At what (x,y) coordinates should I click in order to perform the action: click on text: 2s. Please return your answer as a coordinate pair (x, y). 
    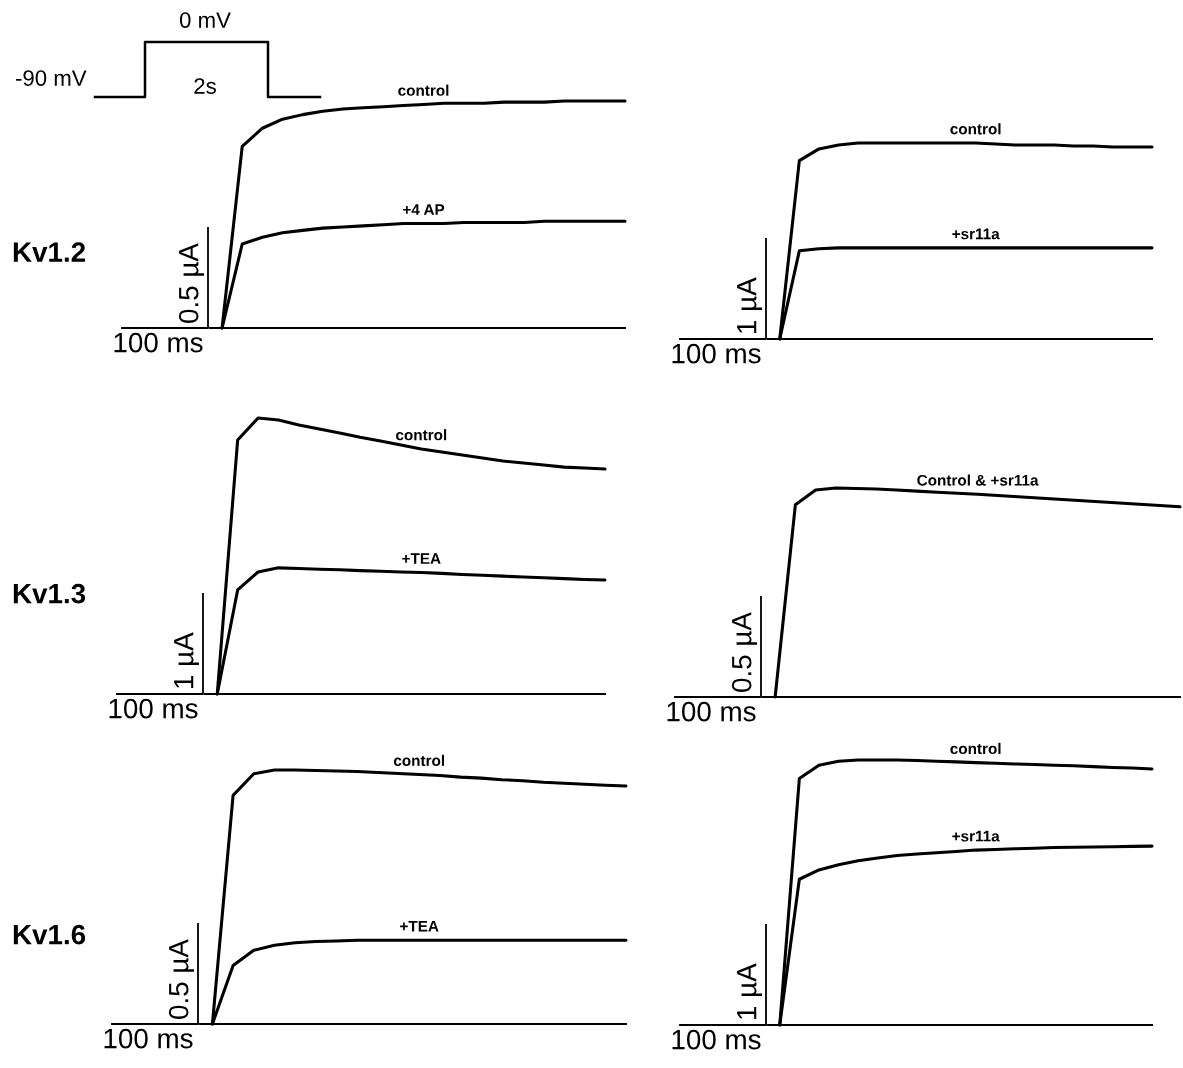
    Looking at the image, I should click on (205, 86).